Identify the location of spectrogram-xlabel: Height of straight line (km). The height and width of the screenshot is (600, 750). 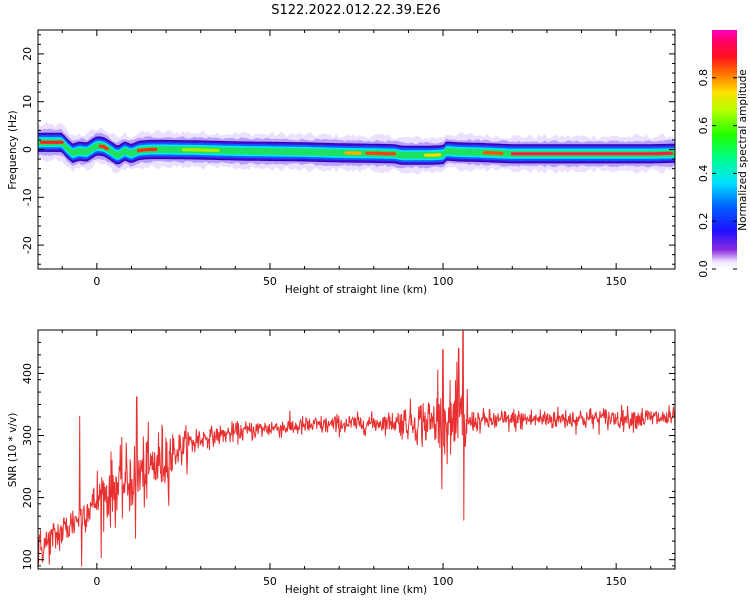
(356, 290).